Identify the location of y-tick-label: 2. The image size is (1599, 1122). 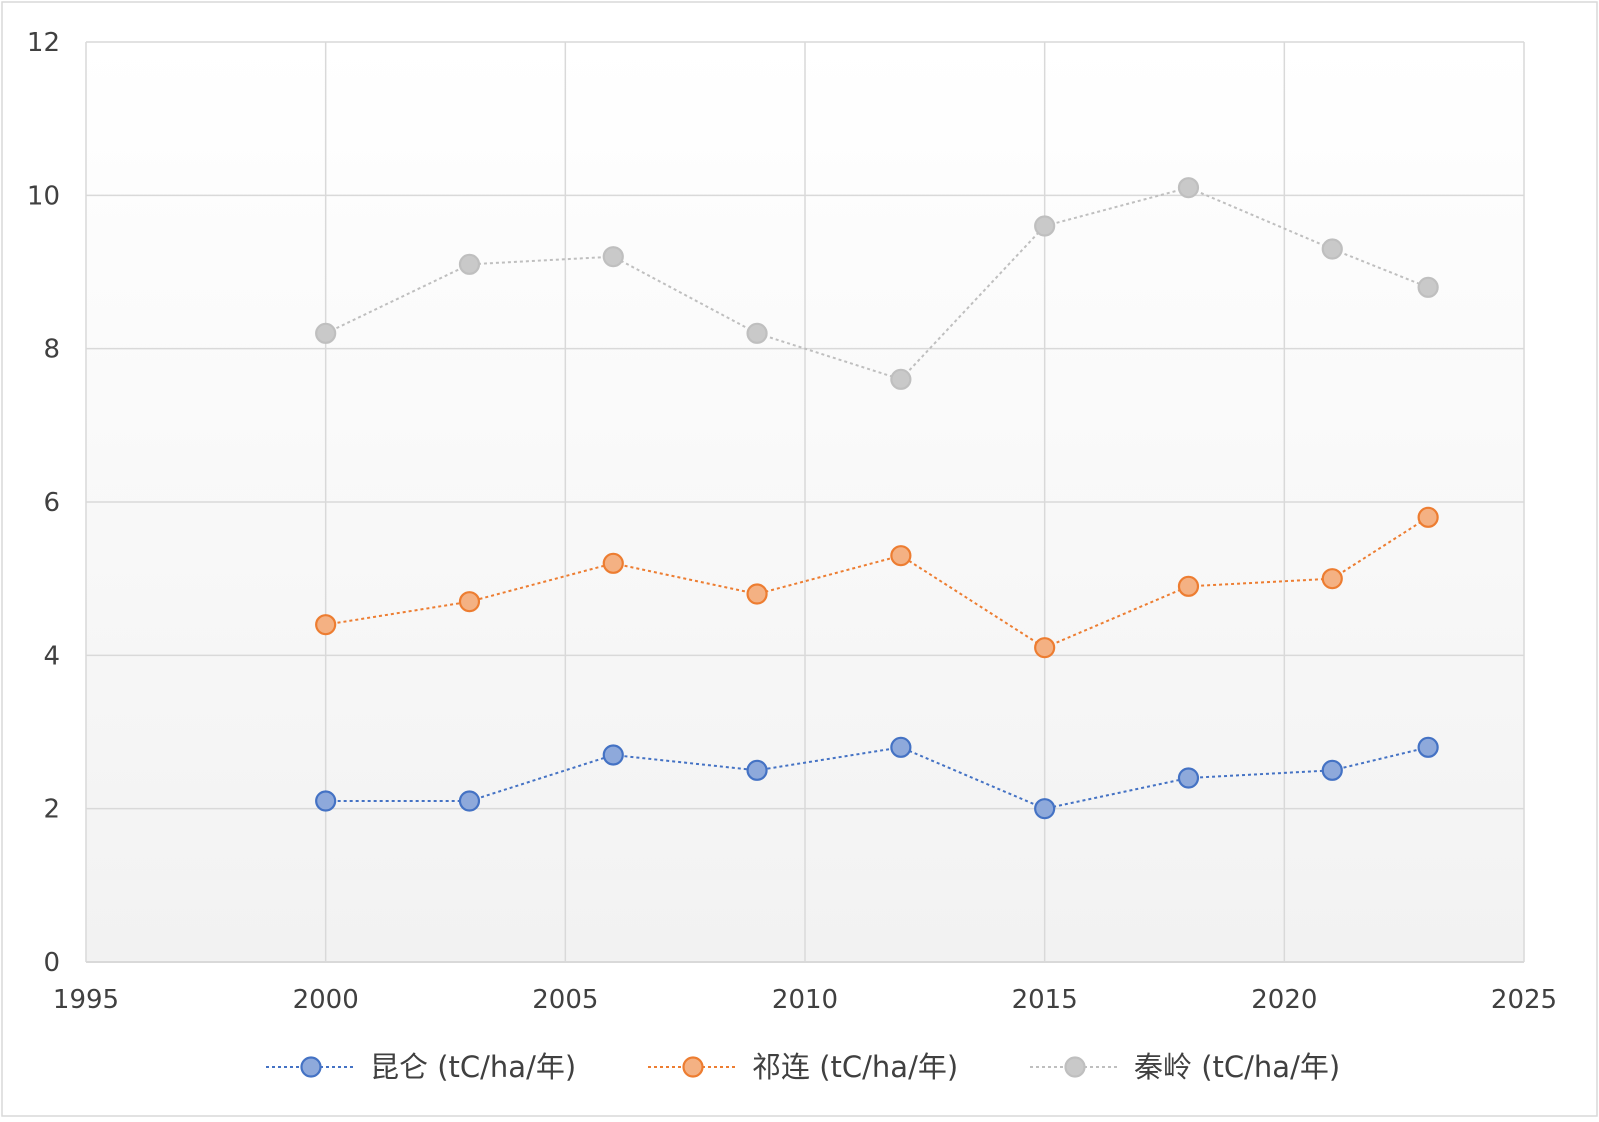
(51, 810).